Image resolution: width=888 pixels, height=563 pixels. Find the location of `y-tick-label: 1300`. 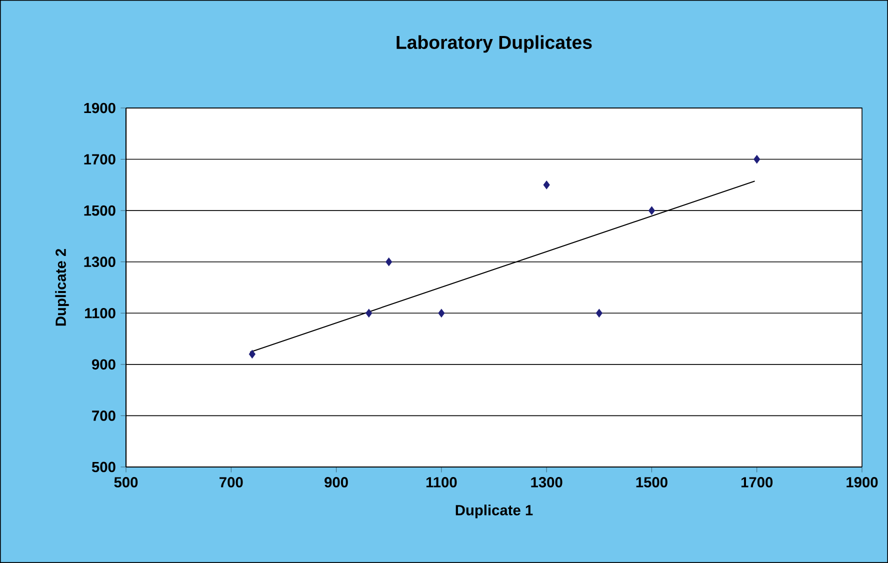

y-tick-label: 1300 is located at coordinates (100, 262).